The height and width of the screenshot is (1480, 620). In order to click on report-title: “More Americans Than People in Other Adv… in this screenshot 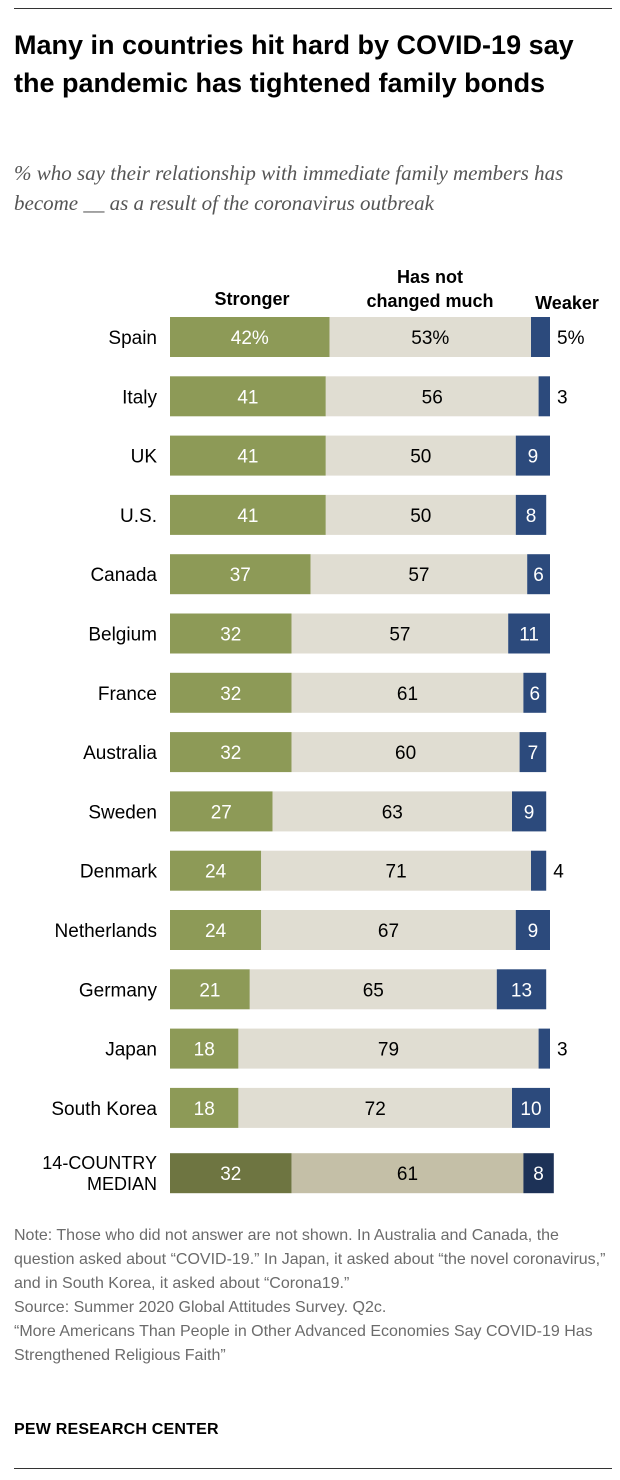, I will do `click(303, 1343)`.